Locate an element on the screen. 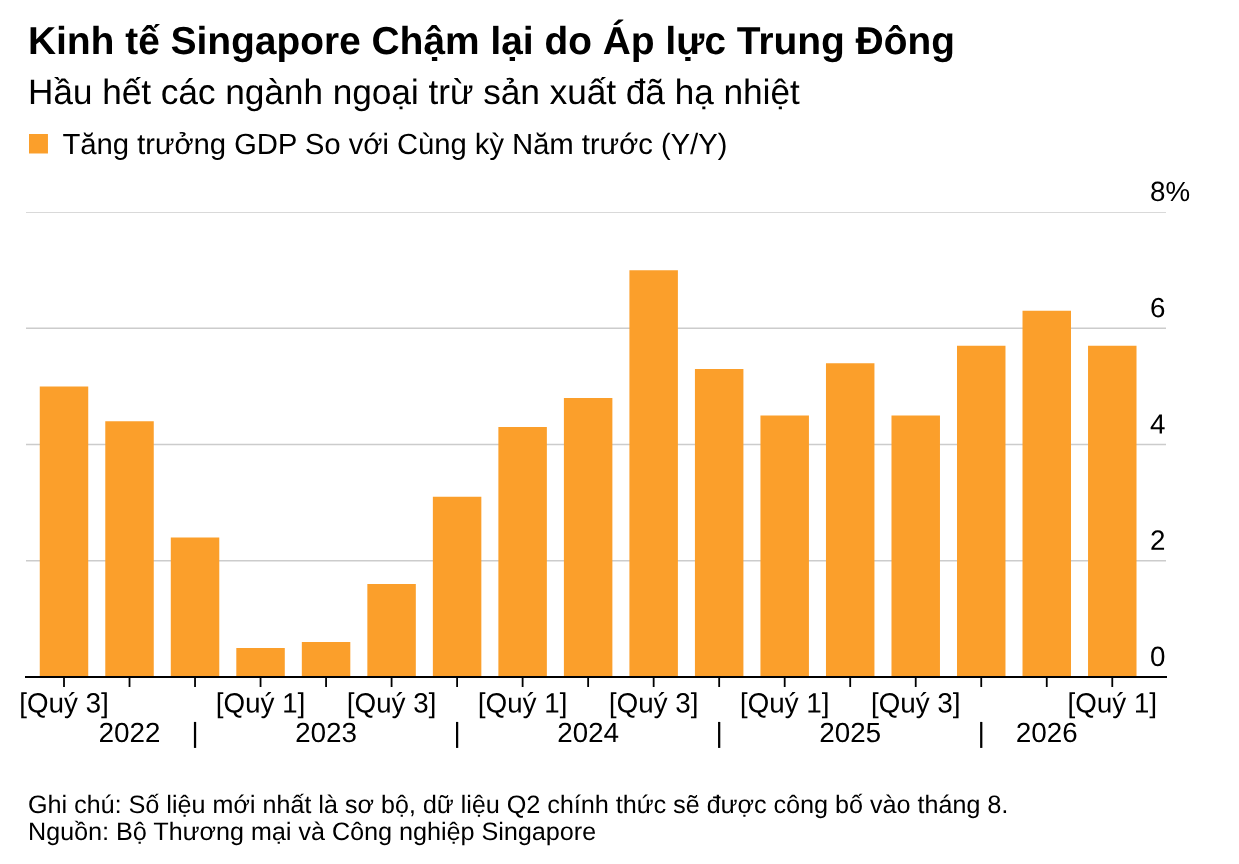  chart-title: Kinh tế Singapore Chậm lại do Áp lực Trung Đông is located at coordinates (491, 41).